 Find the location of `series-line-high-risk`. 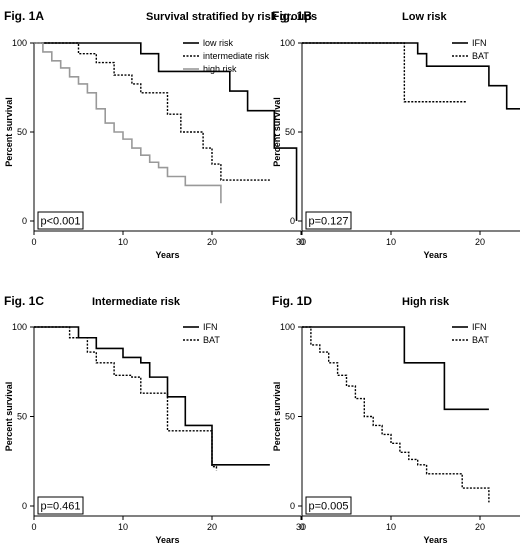

series-line-high-risk is located at coordinates (128, 123).